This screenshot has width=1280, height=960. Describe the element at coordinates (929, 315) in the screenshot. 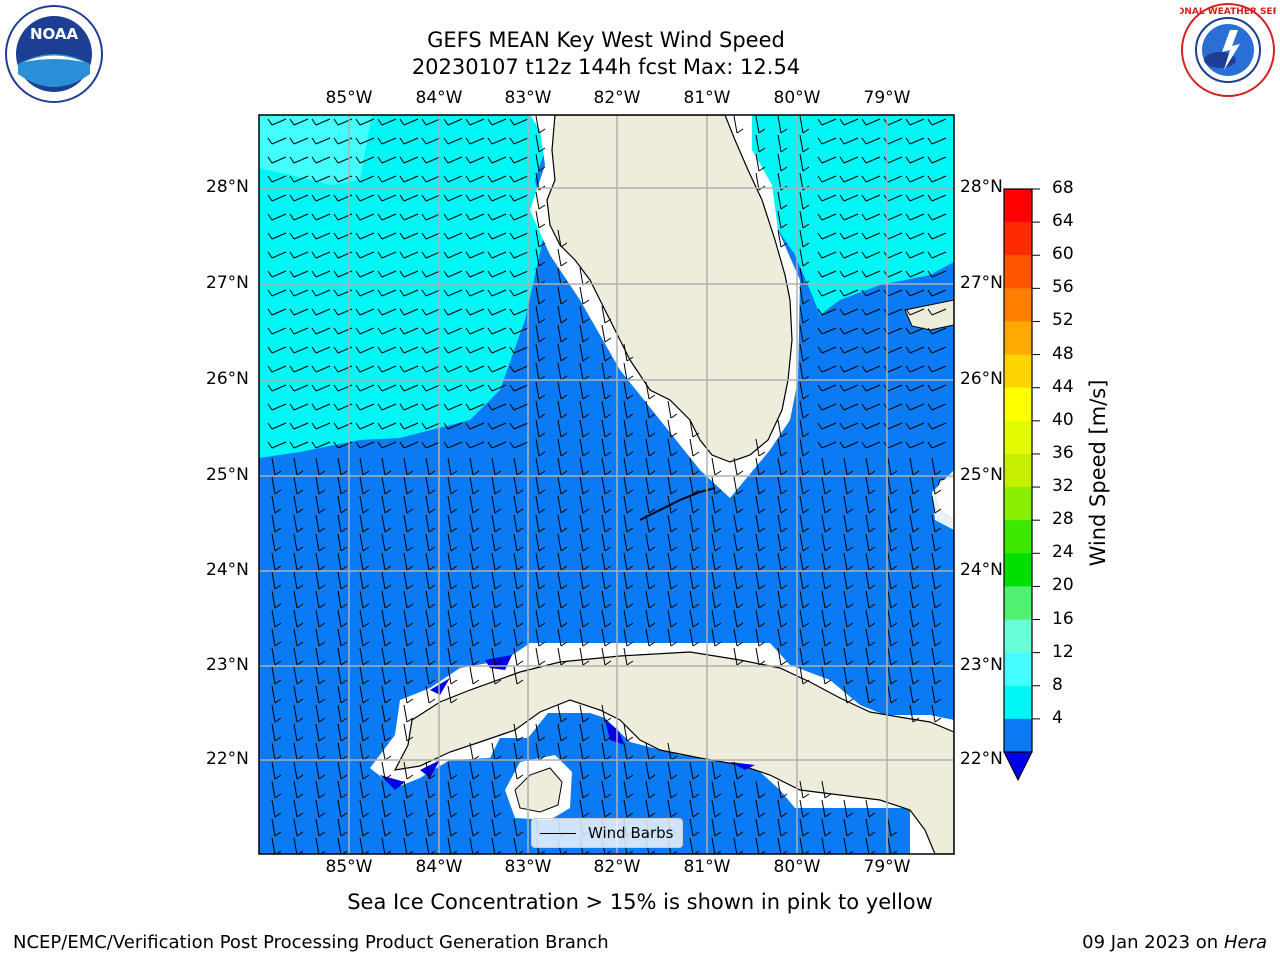

I see `bahamas-land` at that location.